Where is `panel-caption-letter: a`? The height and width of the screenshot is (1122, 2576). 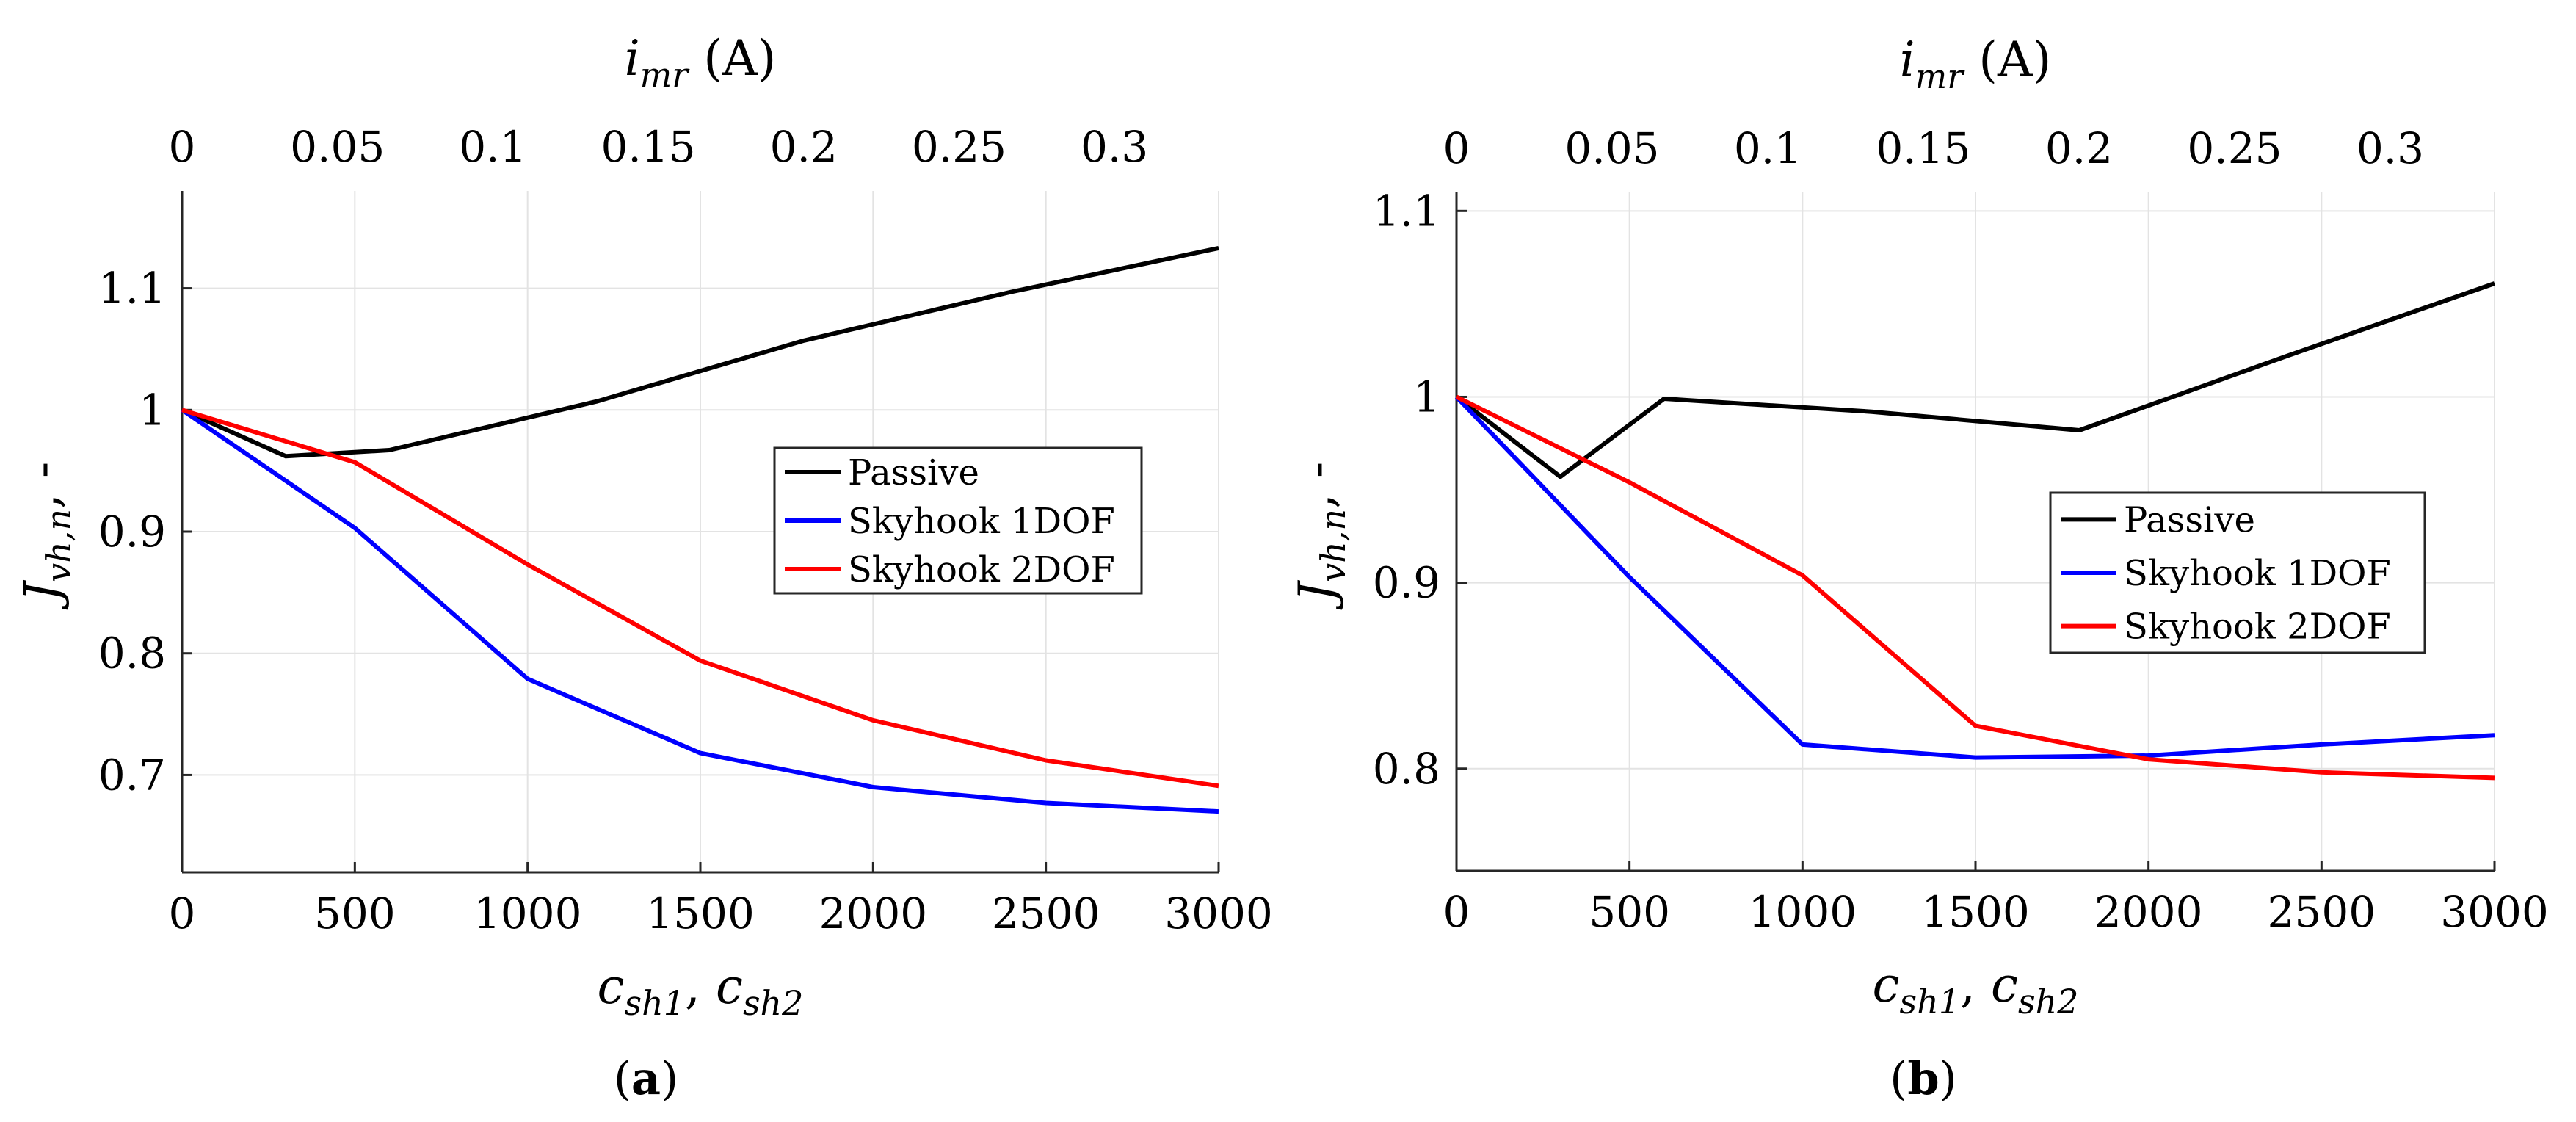
panel-caption-letter: a is located at coordinates (646, 1078).